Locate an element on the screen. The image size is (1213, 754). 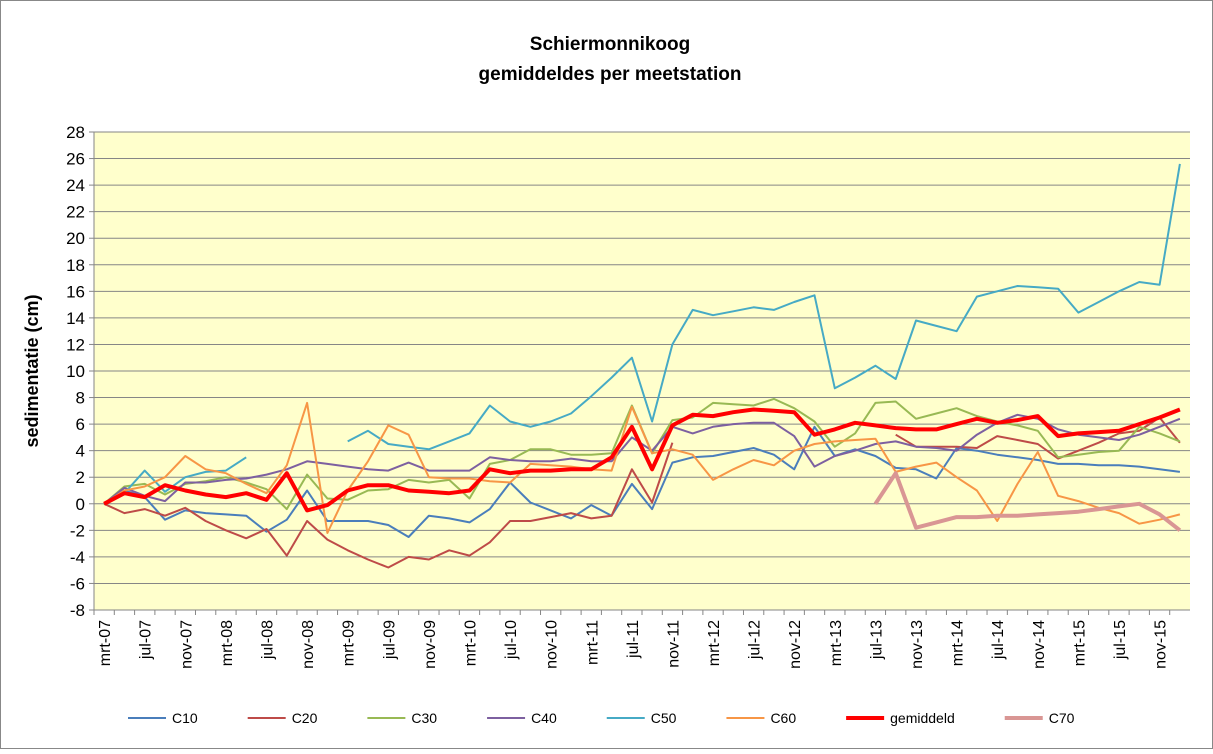
x-tick-label: nov-11 is located at coordinates (673, 644).